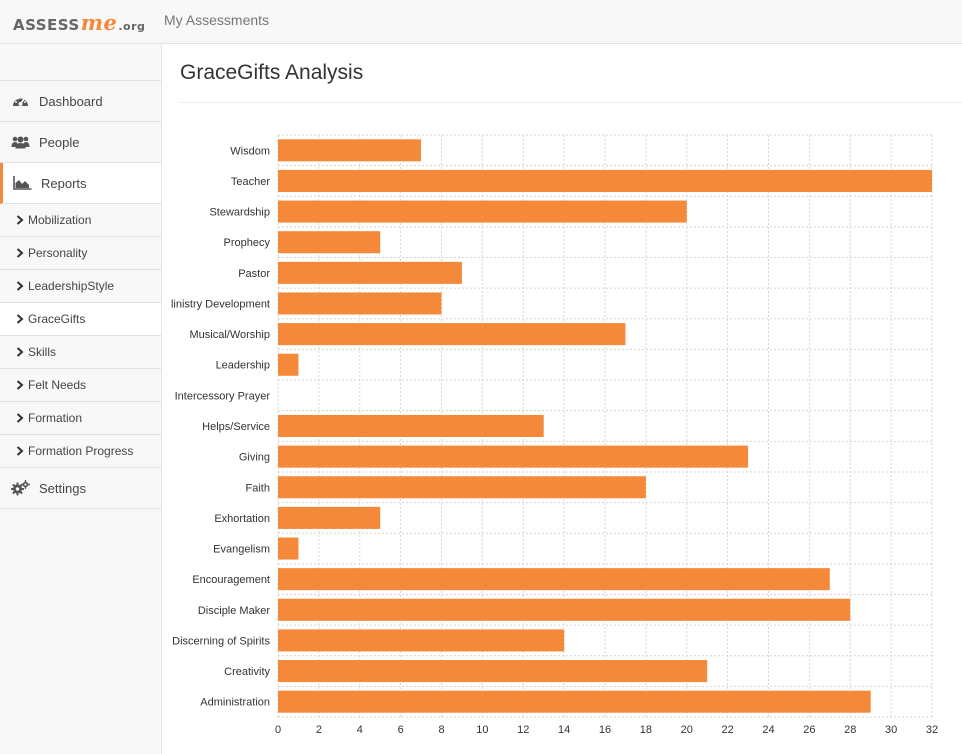 The image size is (962, 754). Describe the element at coordinates (220, 304) in the screenshot. I see `category-label: linistry Development` at that location.